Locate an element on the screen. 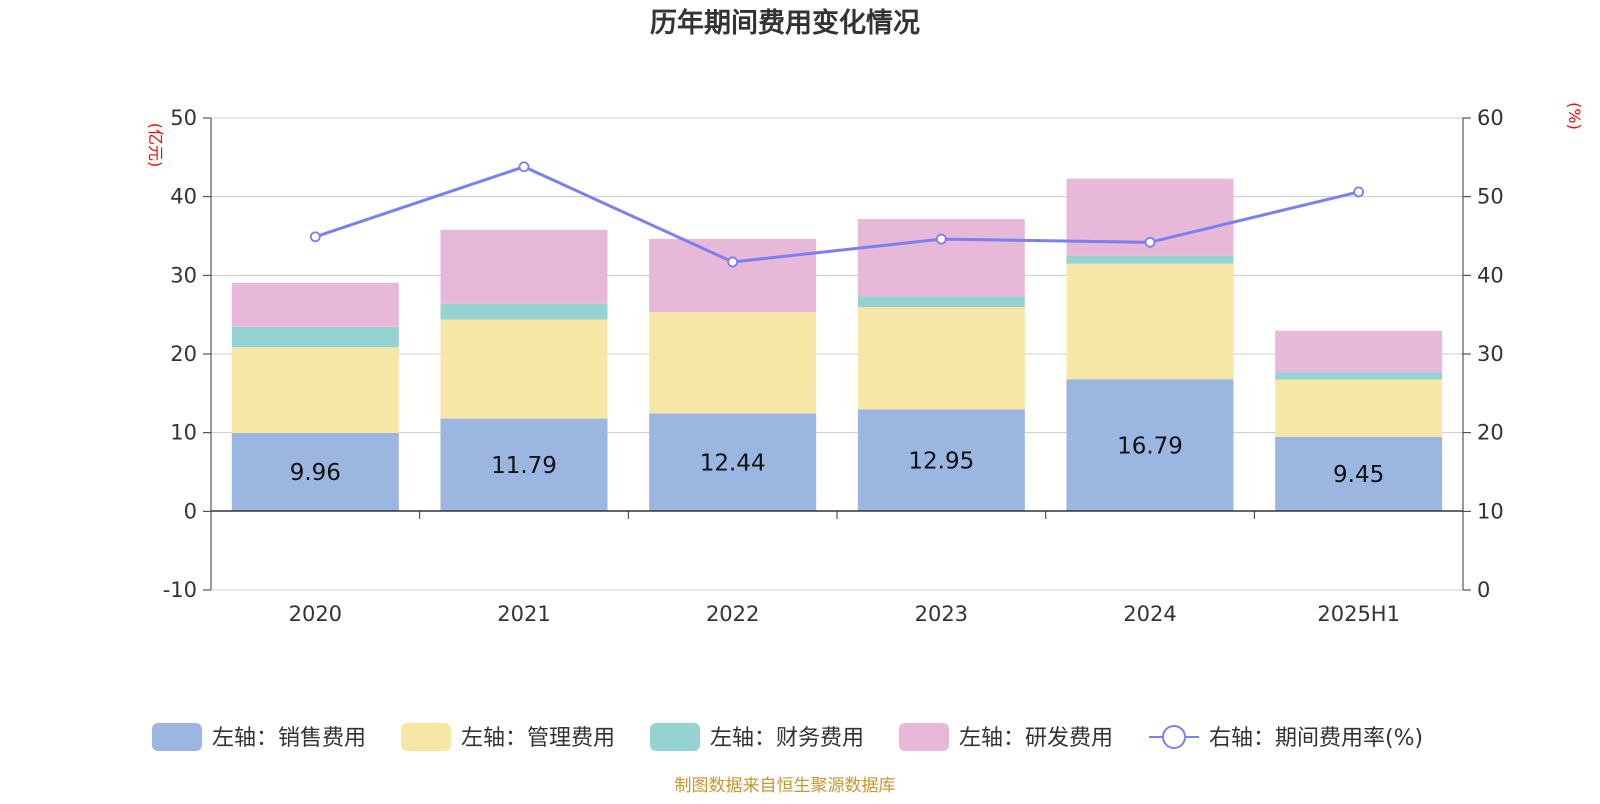 The image size is (1600, 804). right-axis-unit: (%) is located at coordinates (1574, 116).